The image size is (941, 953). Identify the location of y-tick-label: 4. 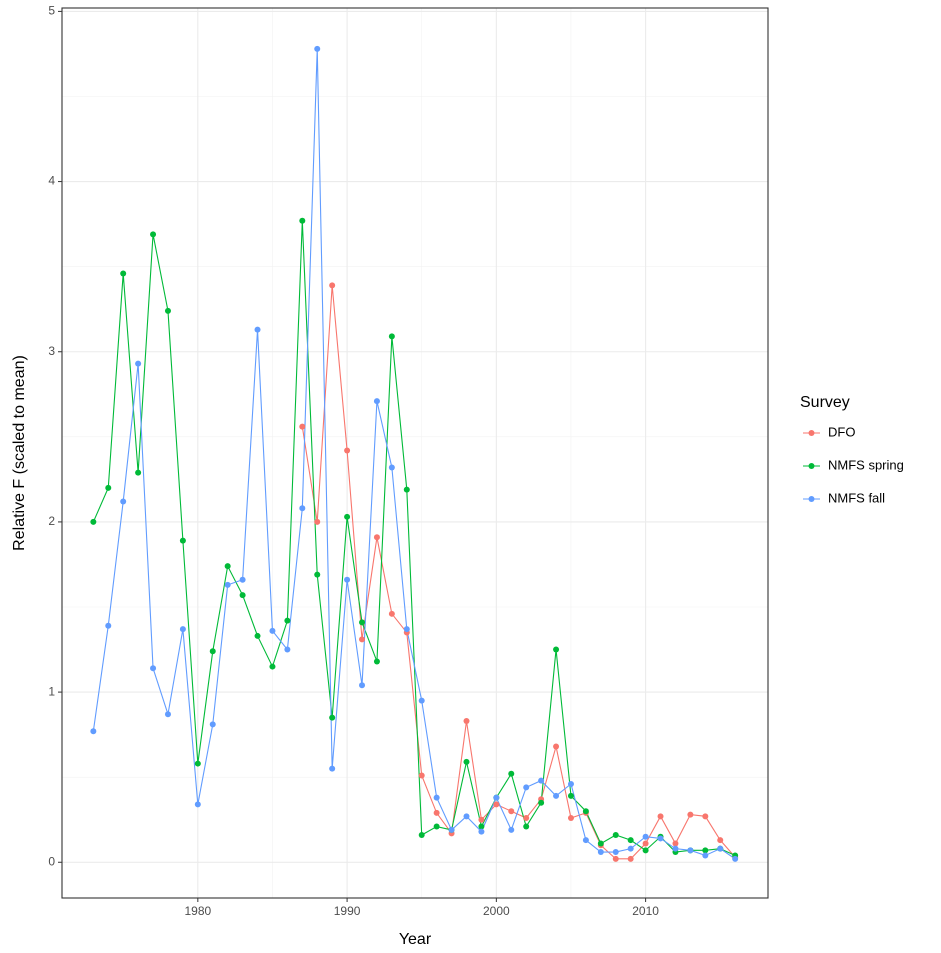
(51, 181).